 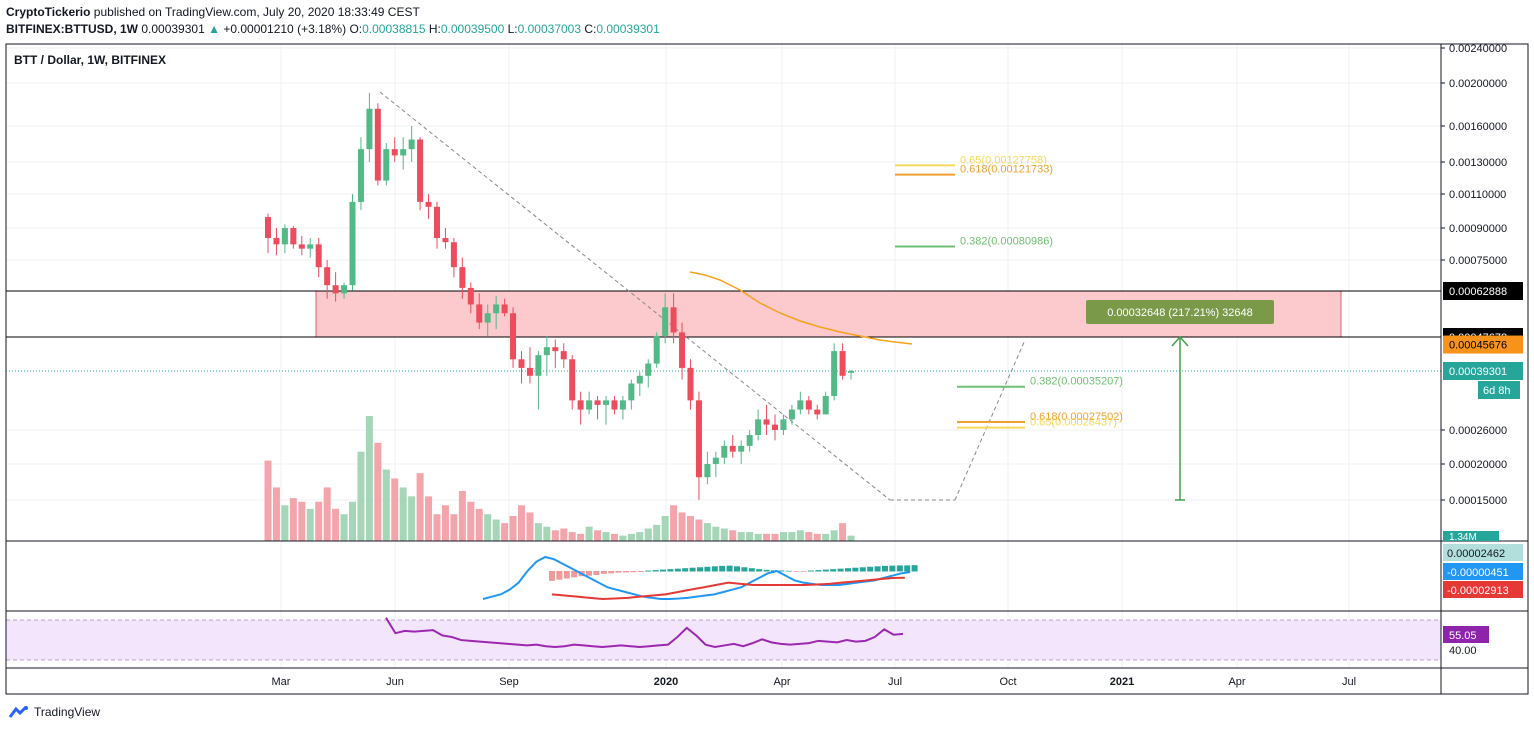 What do you see at coordinates (1477, 195) in the screenshot?
I see `price-tick-label: 0.00110000` at bounding box center [1477, 195].